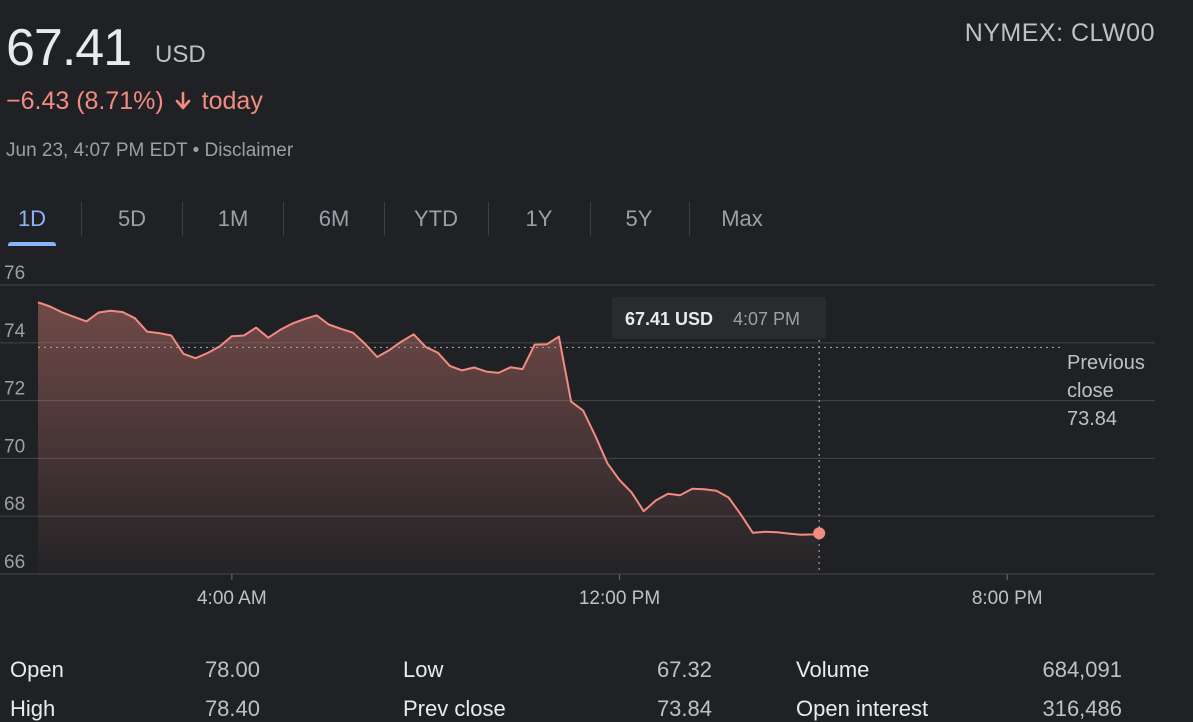 The image size is (1193, 722). I want to click on previous-close-label-line2: close, so click(1090, 391).